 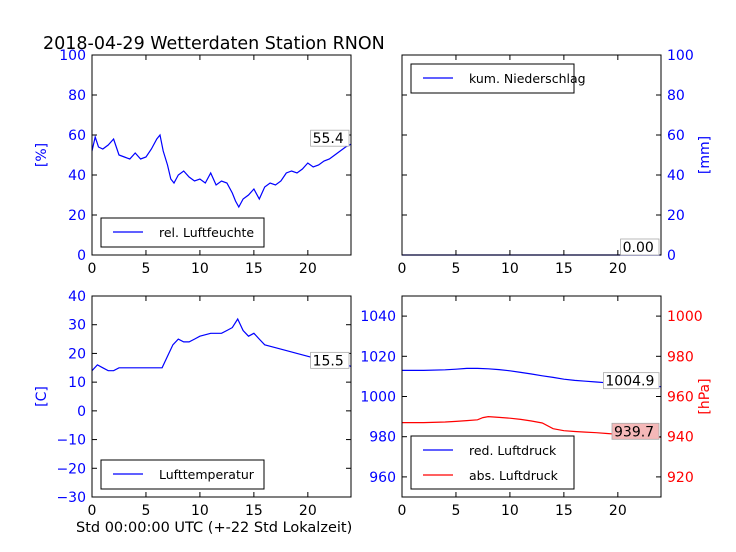 What do you see at coordinates (77, 176) in the screenshot?
I see `humidity-ytick-label: 40` at bounding box center [77, 176].